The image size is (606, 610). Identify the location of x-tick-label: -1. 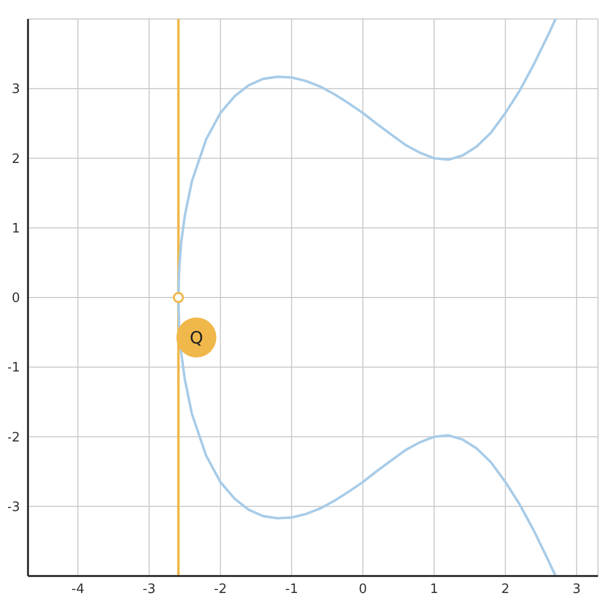
(291, 590).